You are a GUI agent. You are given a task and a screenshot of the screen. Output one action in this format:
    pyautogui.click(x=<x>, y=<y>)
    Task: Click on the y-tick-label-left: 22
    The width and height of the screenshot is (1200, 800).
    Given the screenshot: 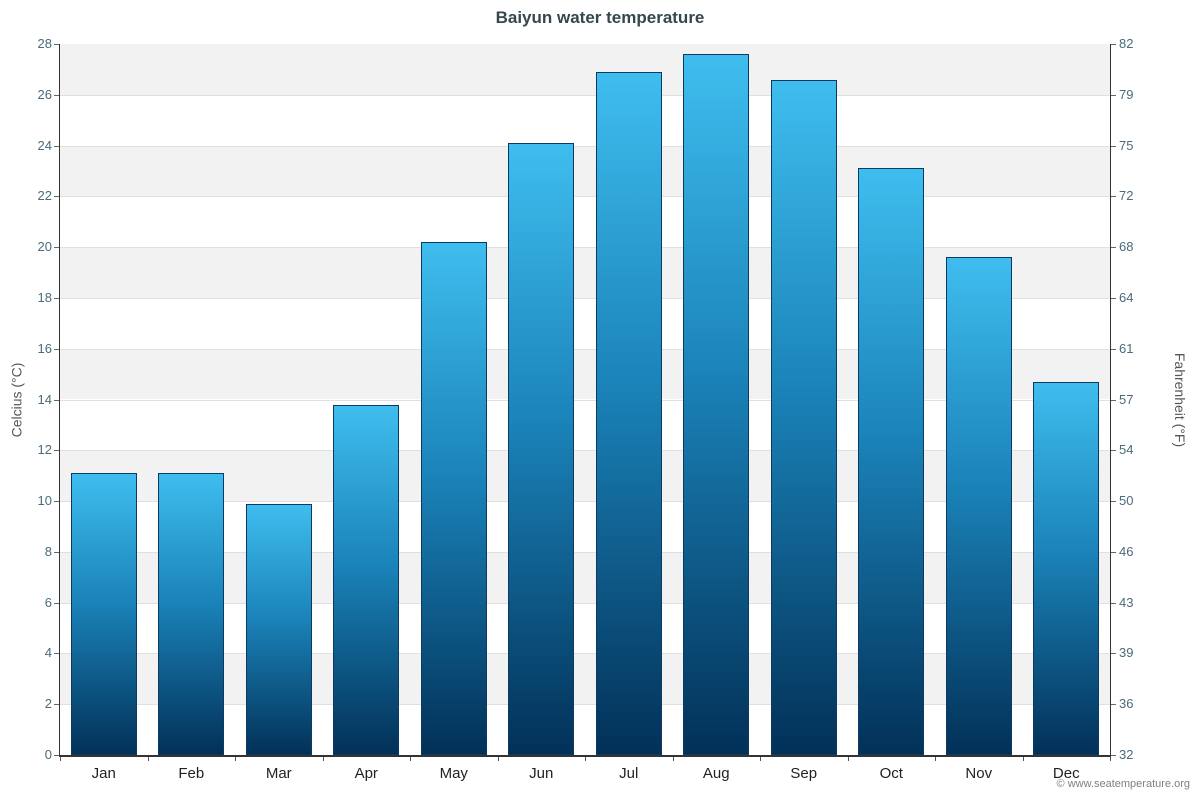 What is the action you would take?
    pyautogui.click(x=44, y=196)
    